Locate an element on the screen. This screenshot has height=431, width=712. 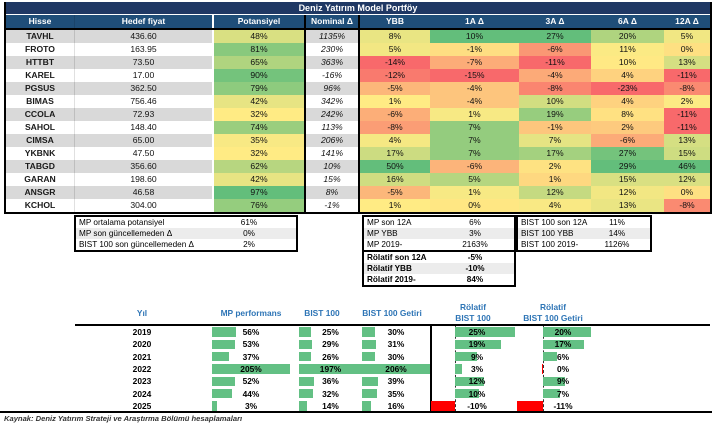
perf-value-cell: 16% is located at coordinates (396, 405).